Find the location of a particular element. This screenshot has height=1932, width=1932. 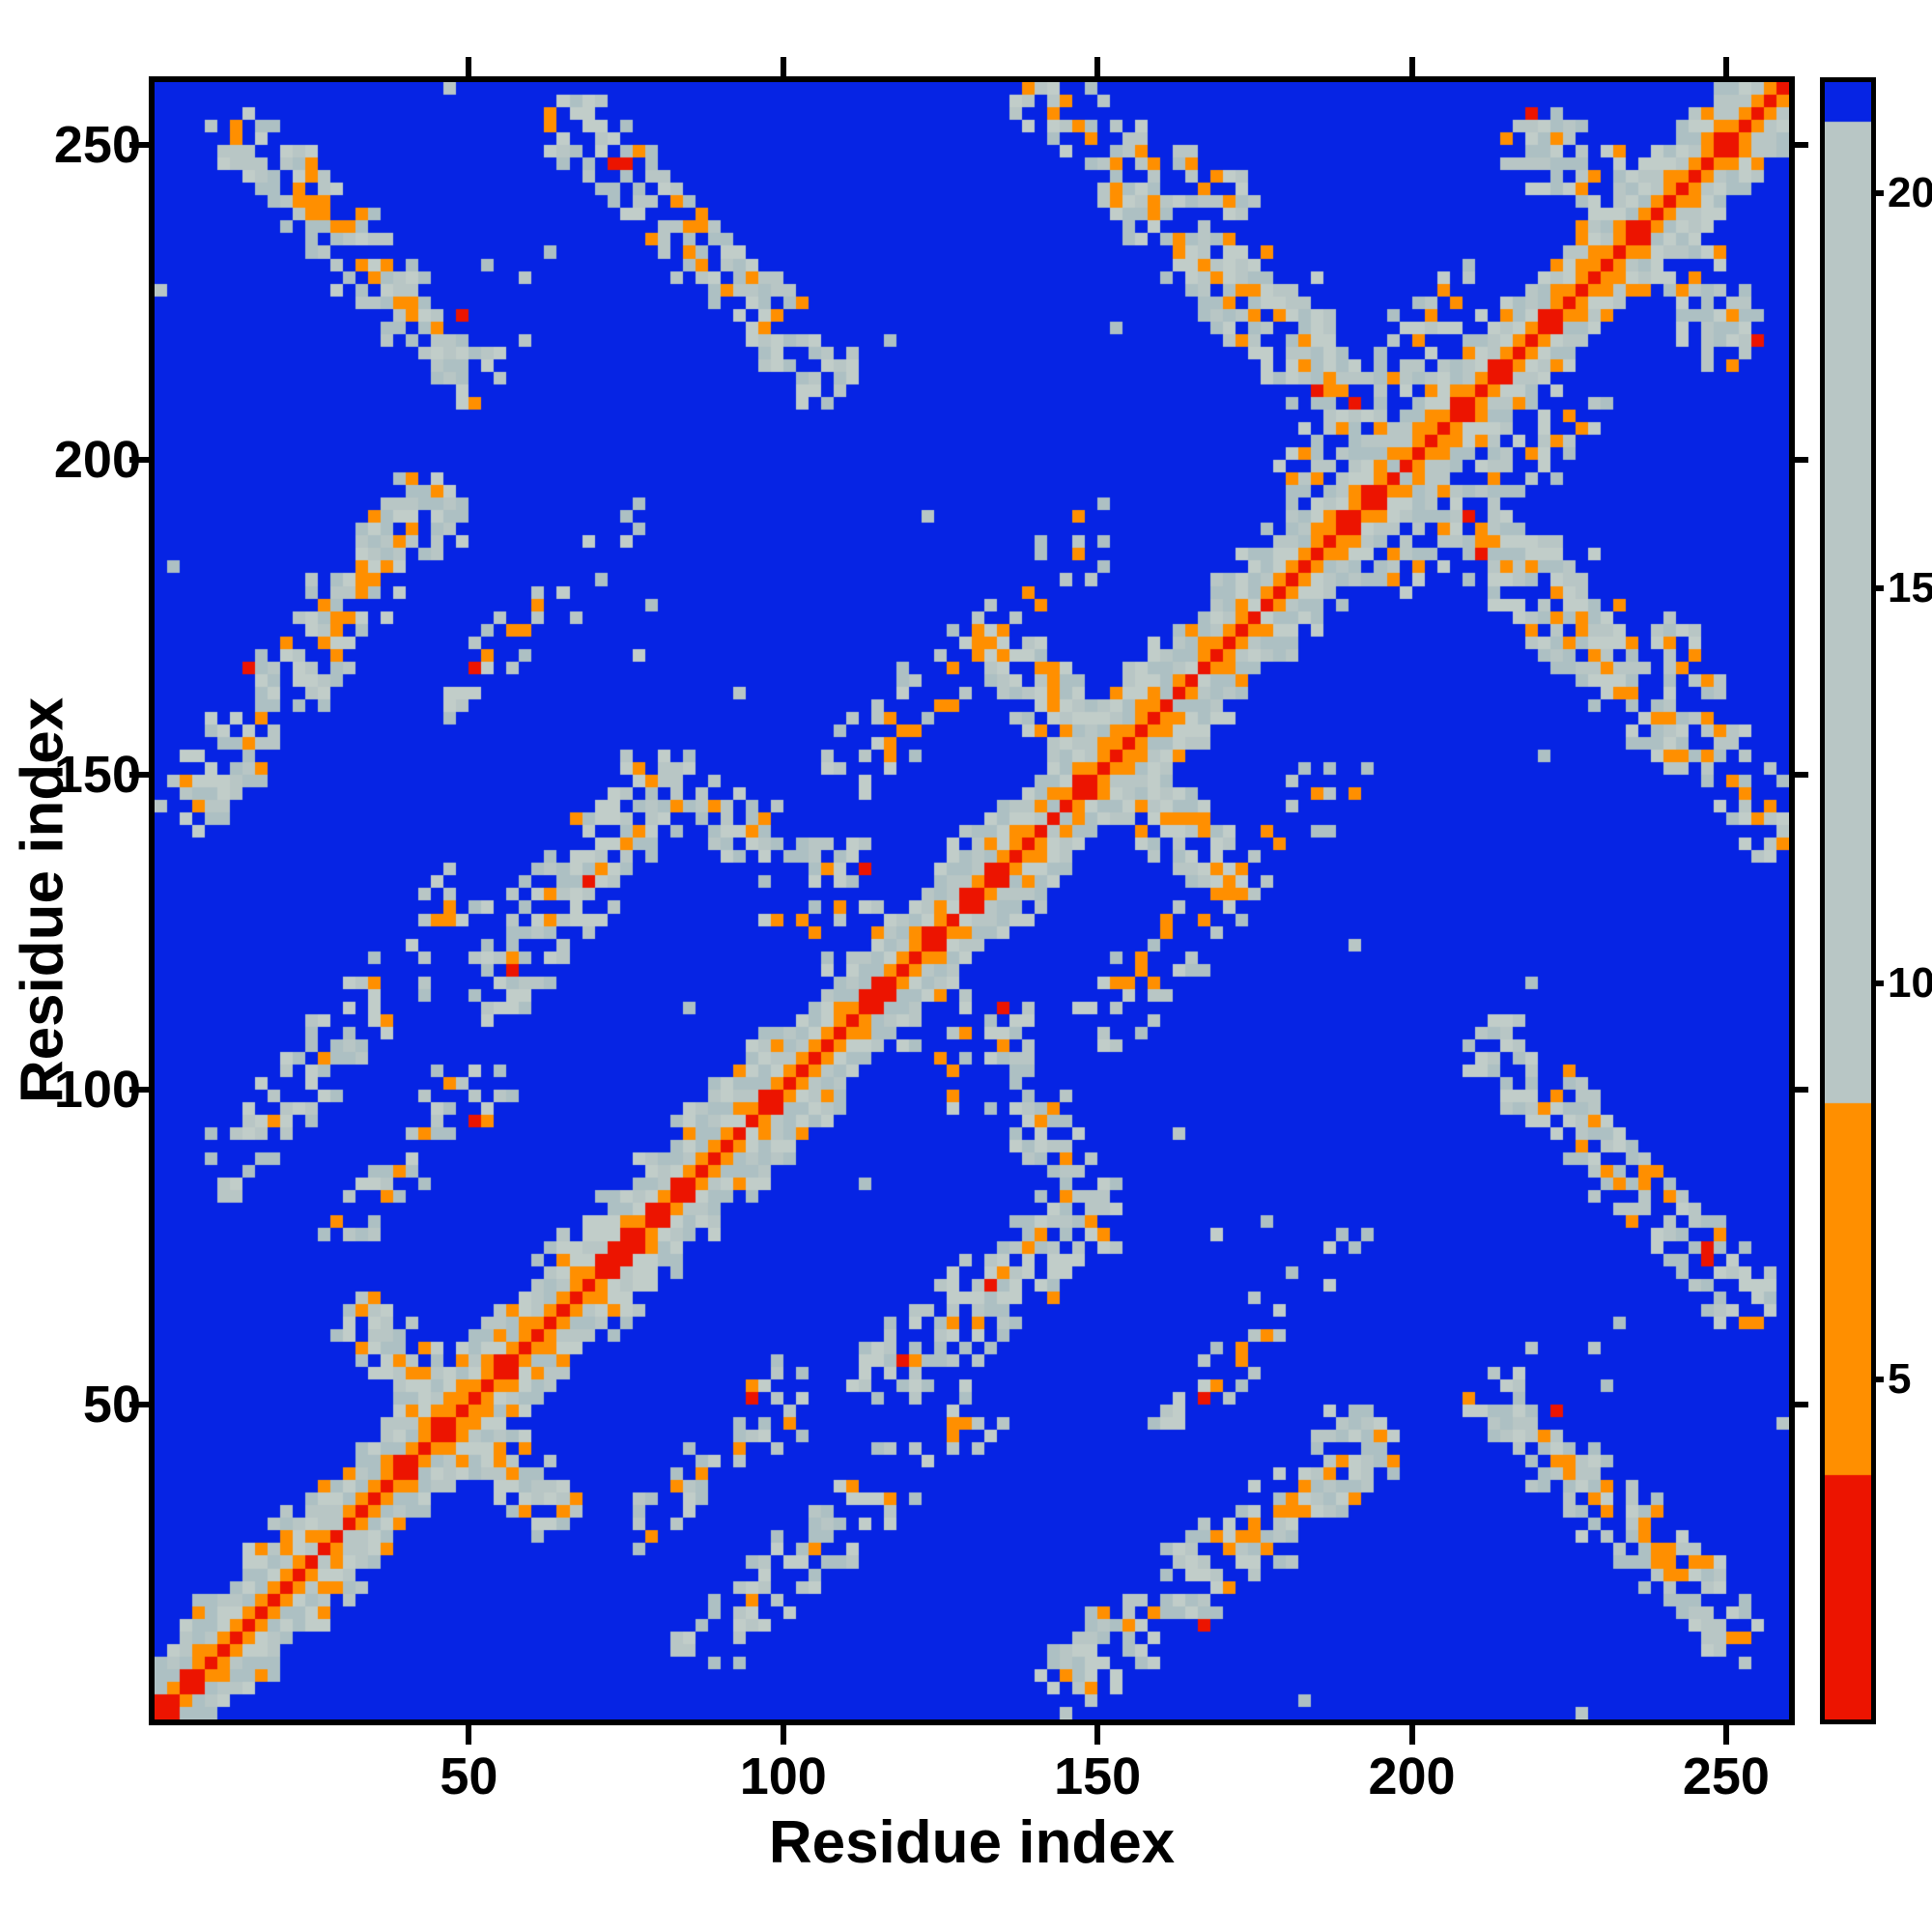

y-tick-label: 150 is located at coordinates (97, 775).